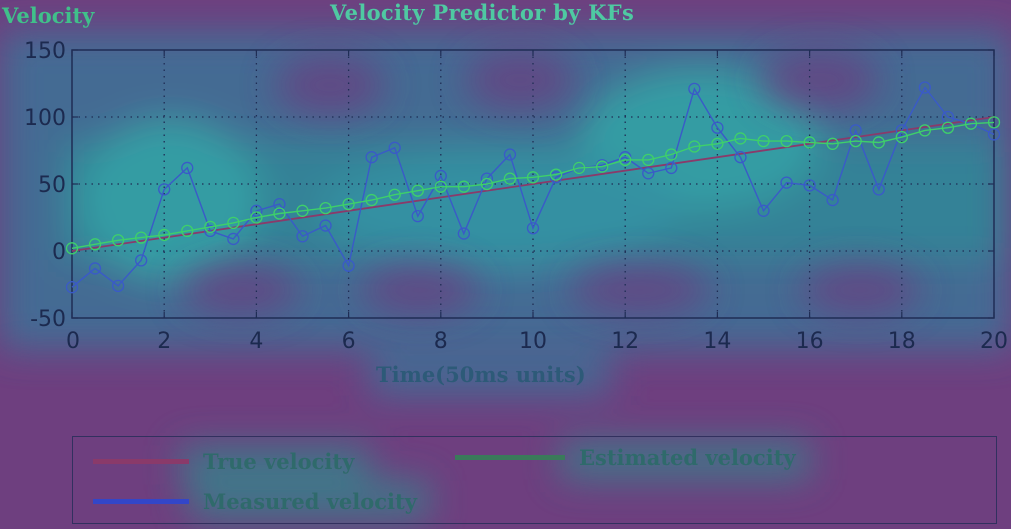 Image resolution: width=1011 pixels, height=529 pixels. I want to click on legend-item-measured: Measured velocity, so click(255, 501).